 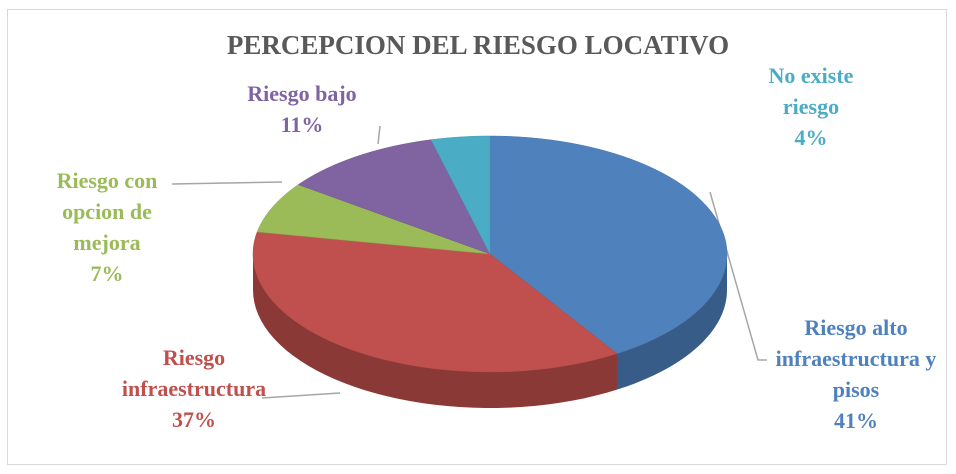 What do you see at coordinates (194, 419) in the screenshot?
I see `value-label: 37%` at bounding box center [194, 419].